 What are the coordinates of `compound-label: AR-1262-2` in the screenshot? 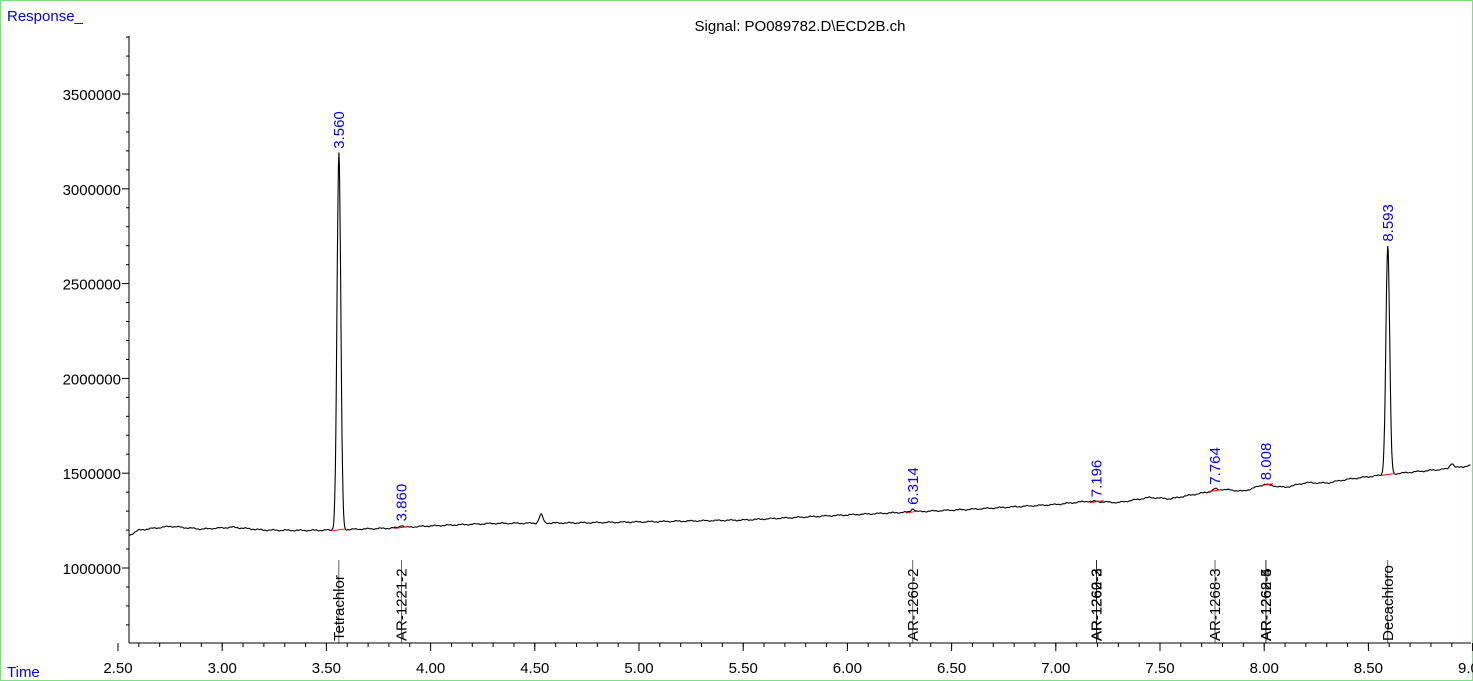 It's located at (1097, 604).